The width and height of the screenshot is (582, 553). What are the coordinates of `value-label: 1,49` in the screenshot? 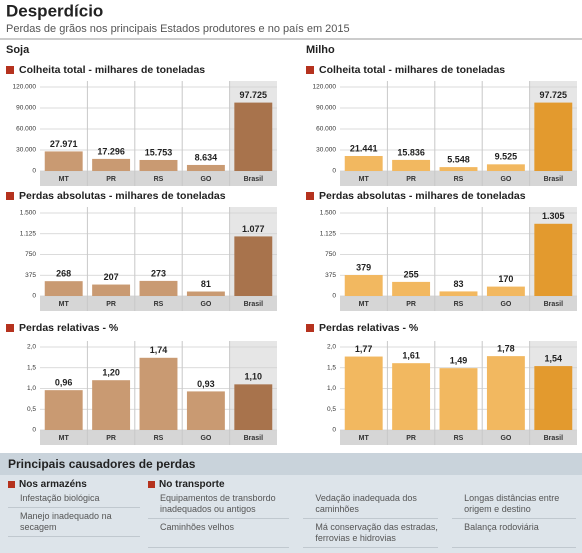 It's located at (459, 361).